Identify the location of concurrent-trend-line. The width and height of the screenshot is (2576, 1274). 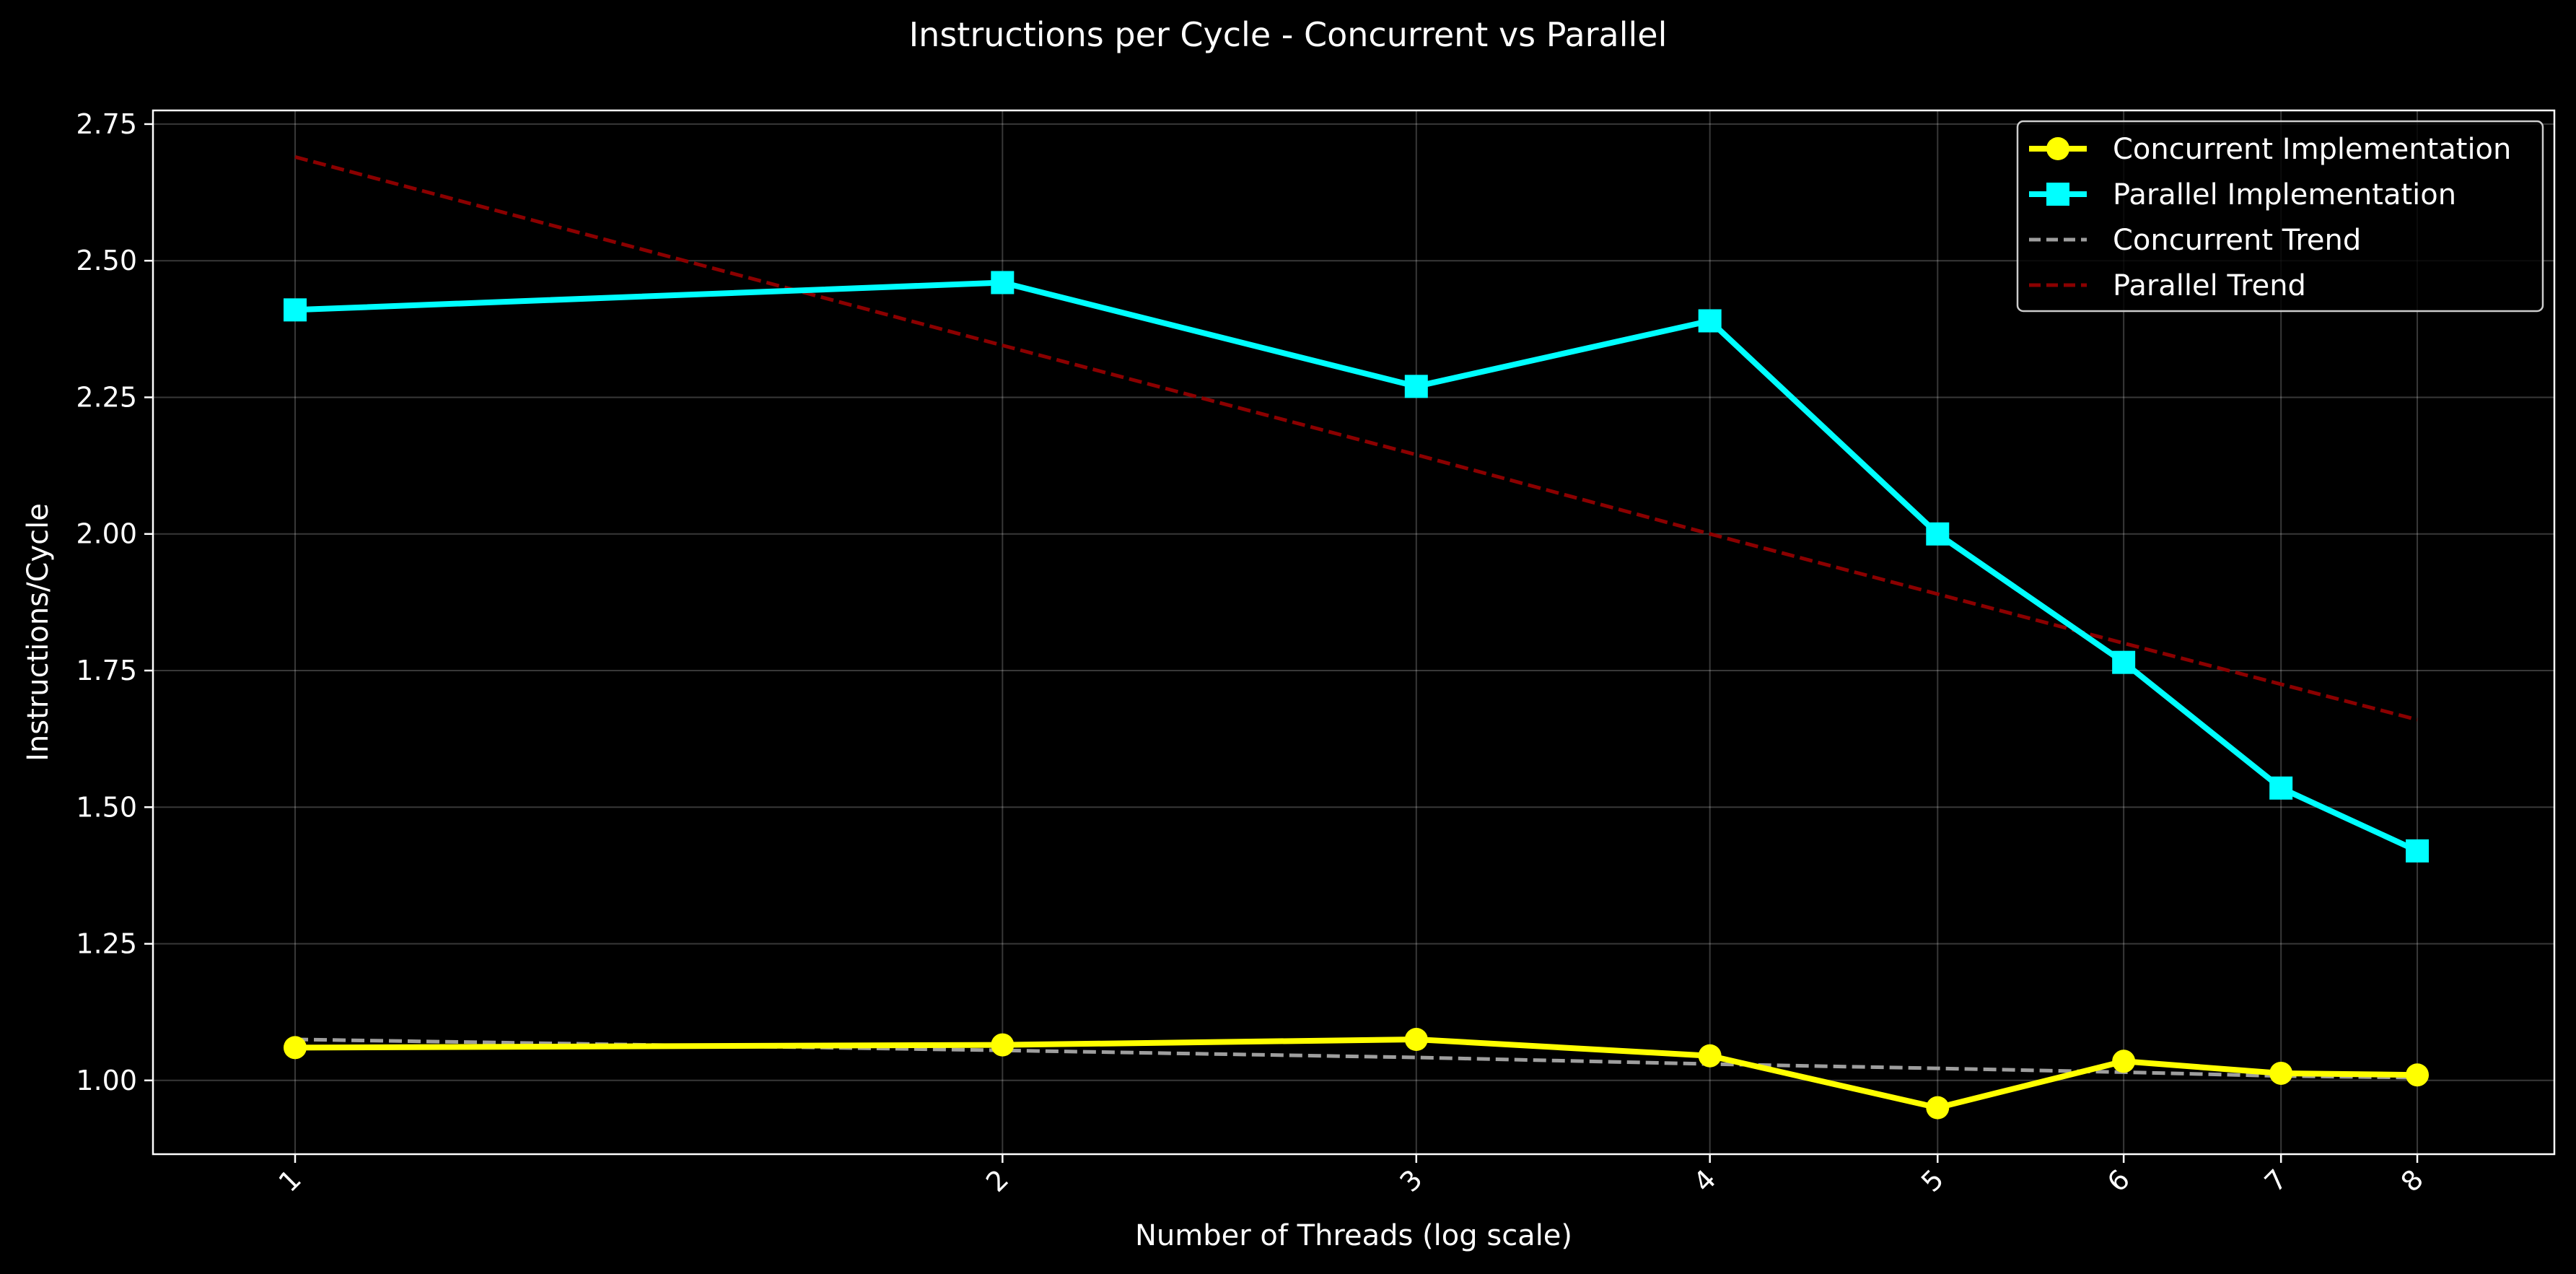
(1356, 1058).